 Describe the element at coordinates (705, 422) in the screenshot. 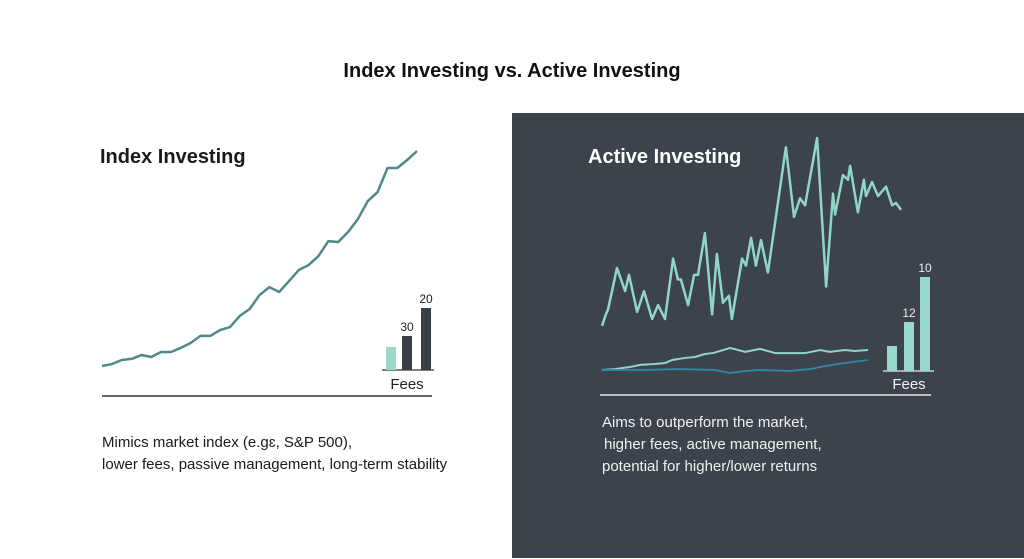

I see `active-description-line: Aims to outperform the market,` at that location.